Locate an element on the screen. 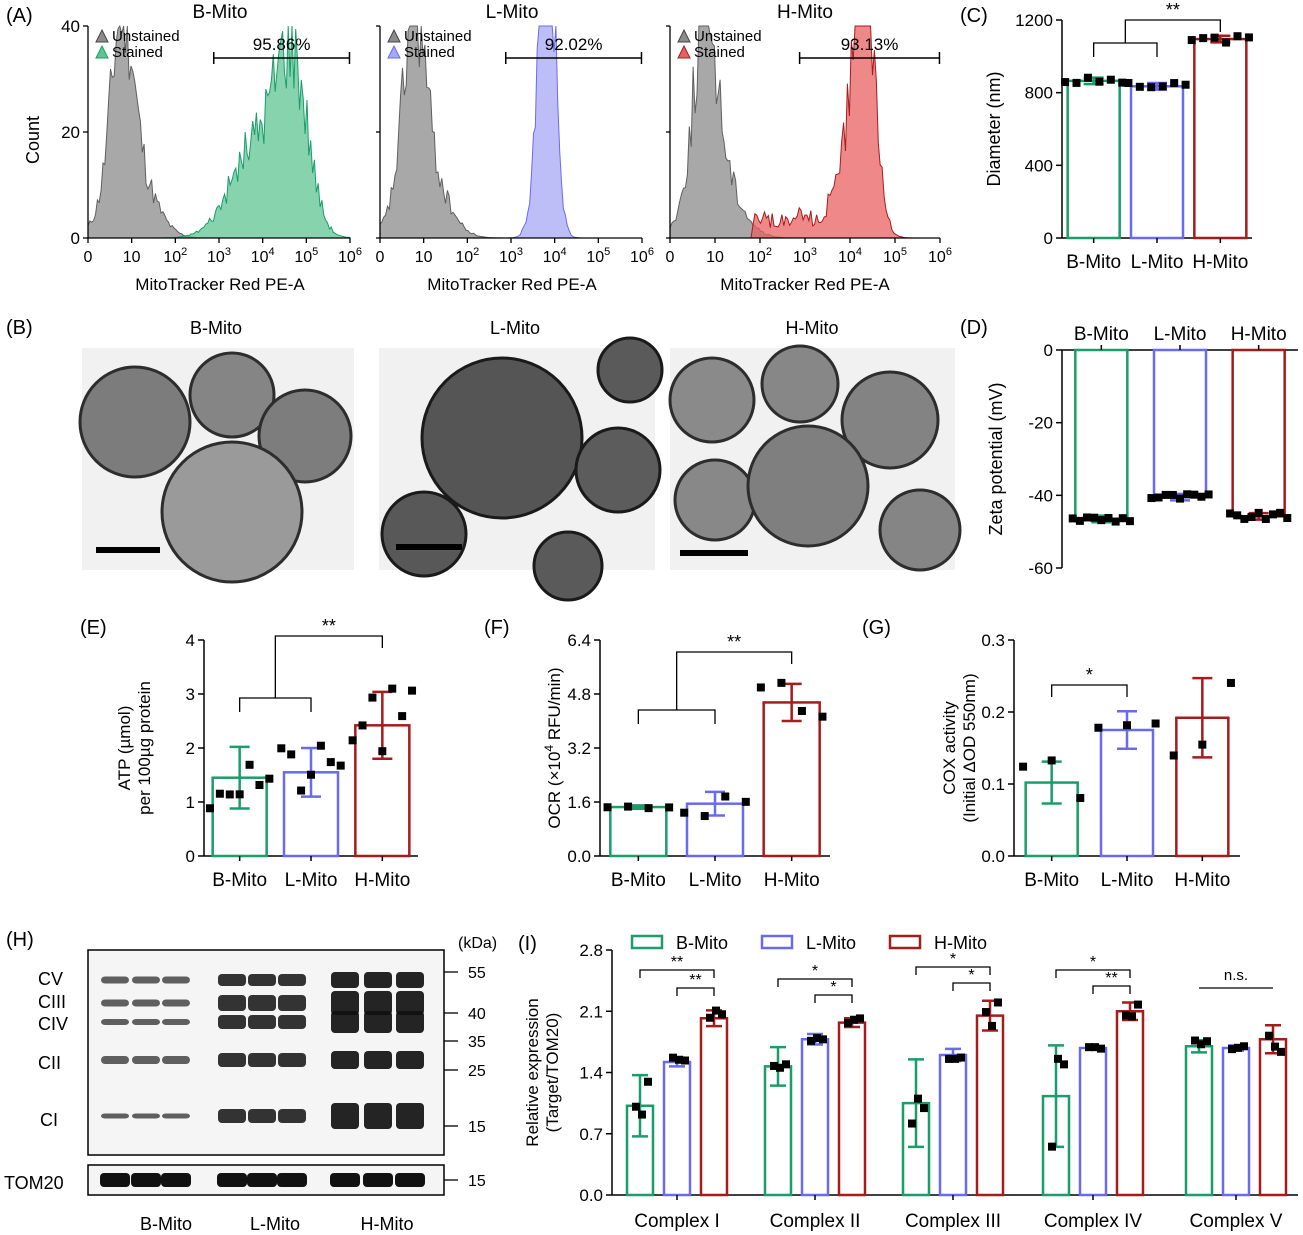 The width and height of the screenshot is (1303, 1235). y-tick-label: 4 is located at coordinates (190, 640).